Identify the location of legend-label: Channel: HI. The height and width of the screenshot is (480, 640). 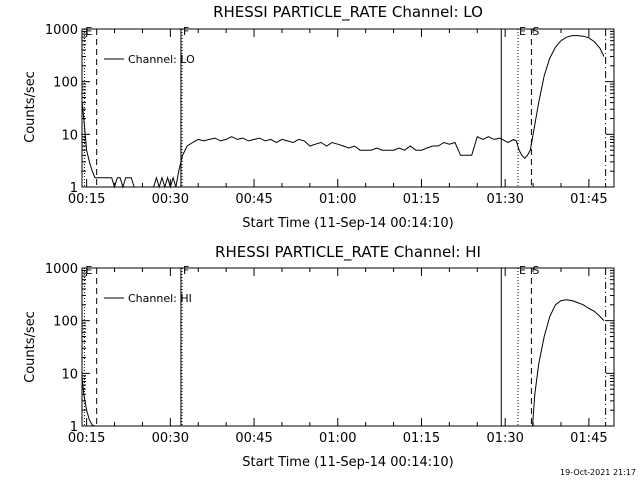
(160, 298).